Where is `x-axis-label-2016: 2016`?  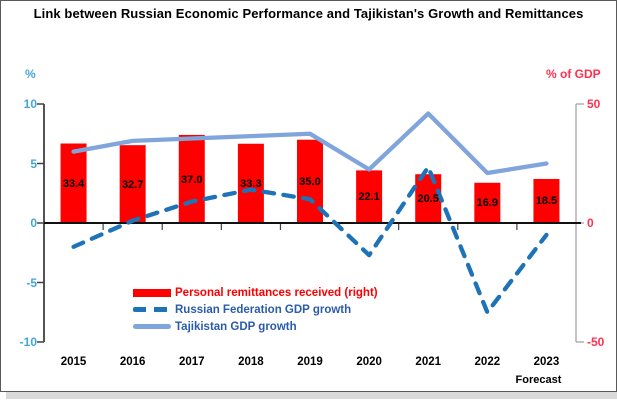 x-axis-label-2016: 2016 is located at coordinates (132, 362).